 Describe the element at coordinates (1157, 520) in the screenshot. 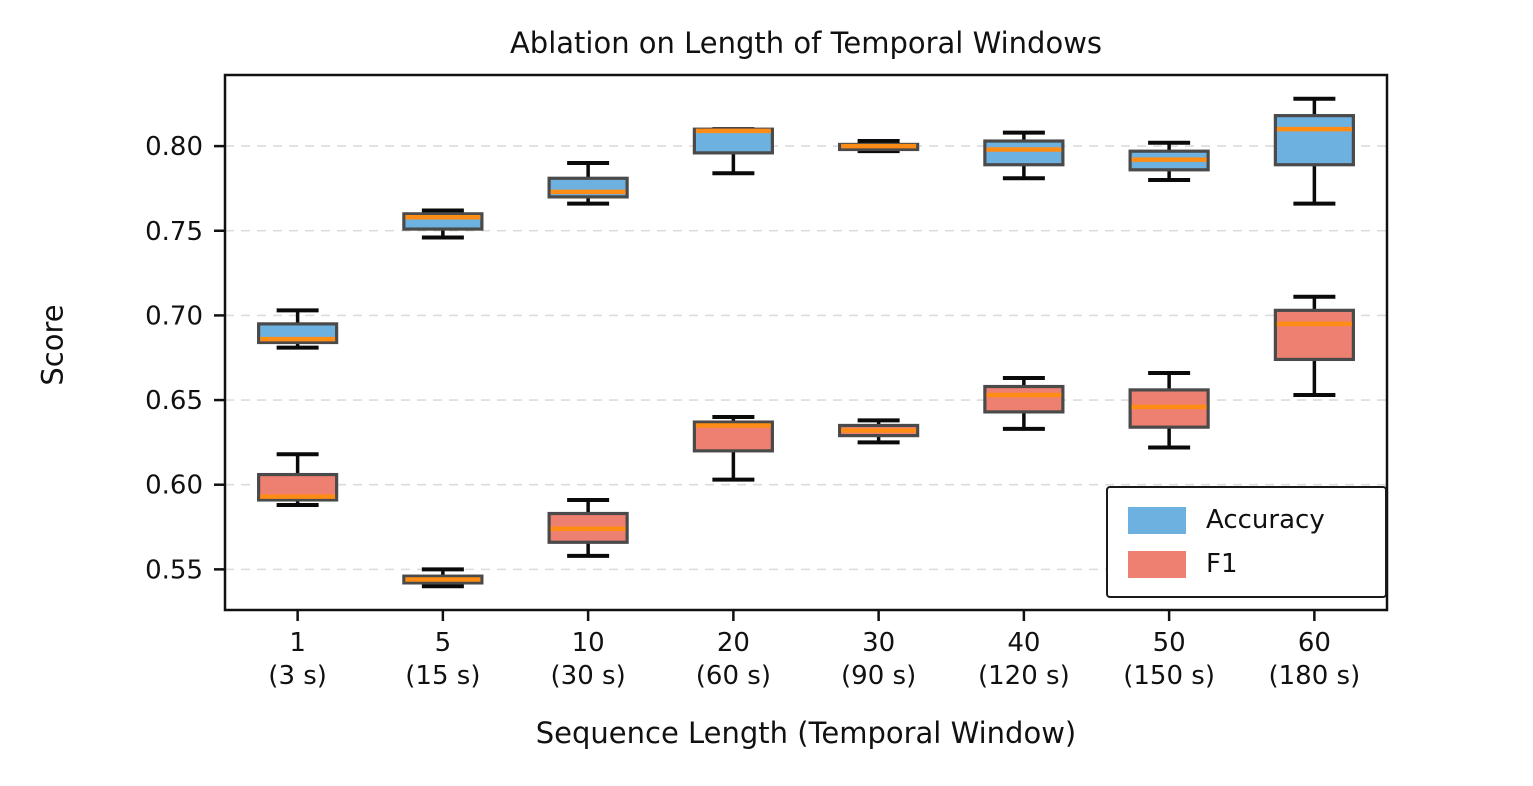

I see `legend-swatch-accuracy` at that location.